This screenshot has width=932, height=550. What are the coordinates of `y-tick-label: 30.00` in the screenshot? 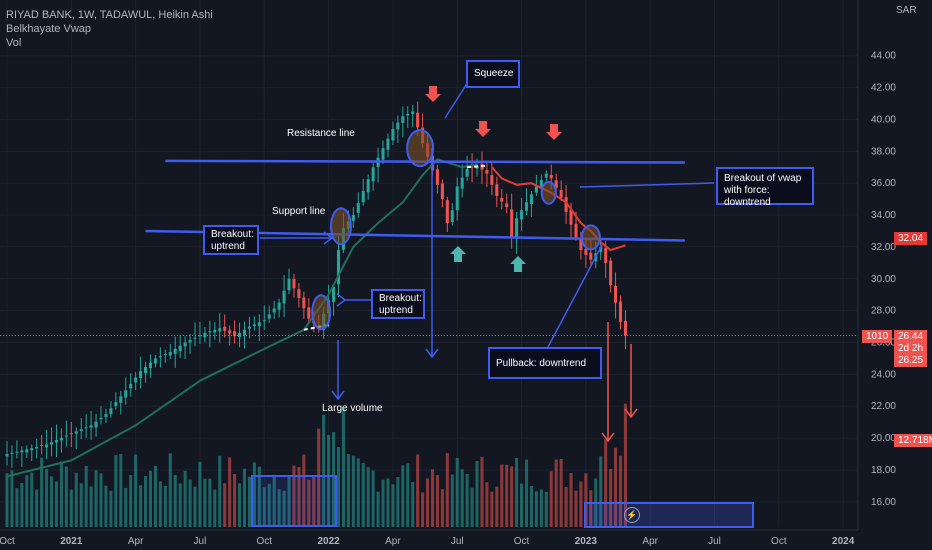 It's located at (883, 279).